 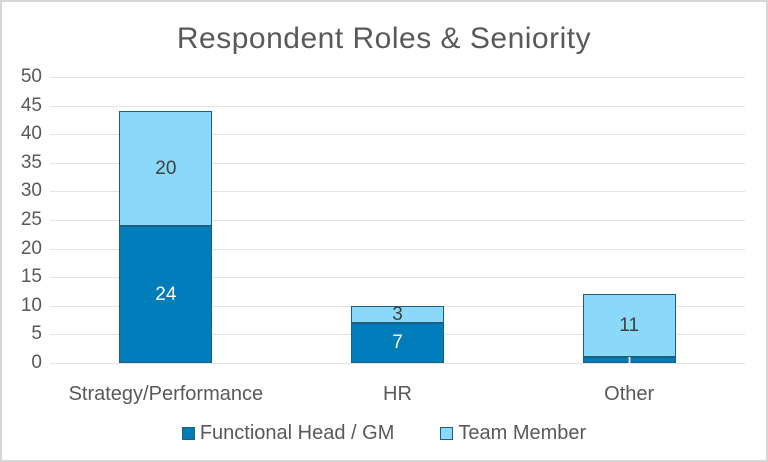 I want to click on bar-segment: 11, so click(x=629, y=326).